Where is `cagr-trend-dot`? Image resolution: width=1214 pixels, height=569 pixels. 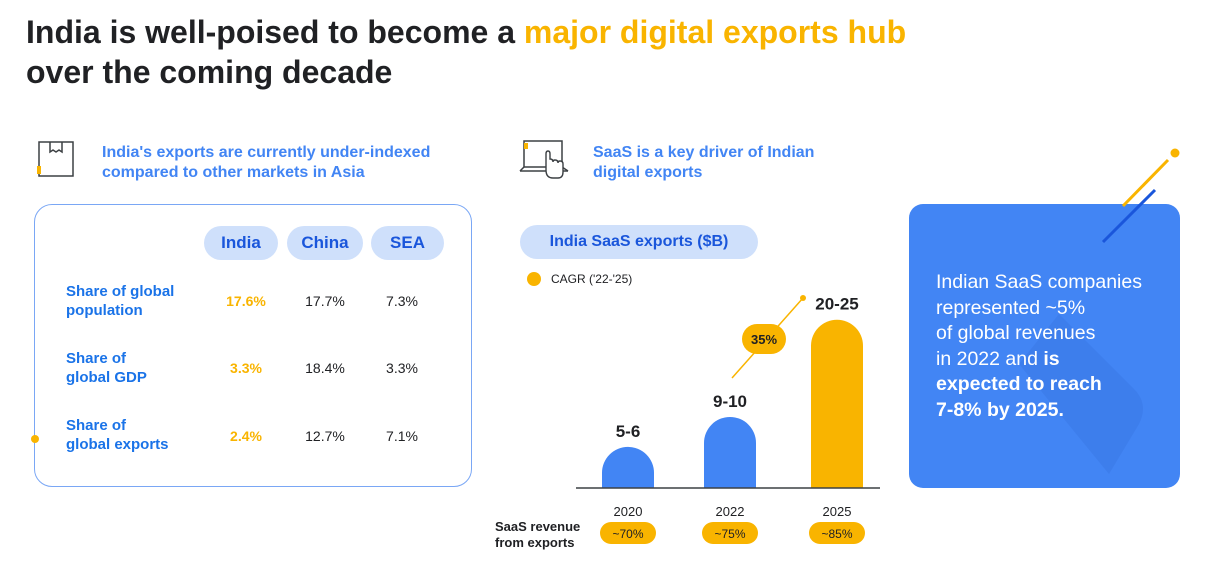 cagr-trend-dot is located at coordinates (803, 298).